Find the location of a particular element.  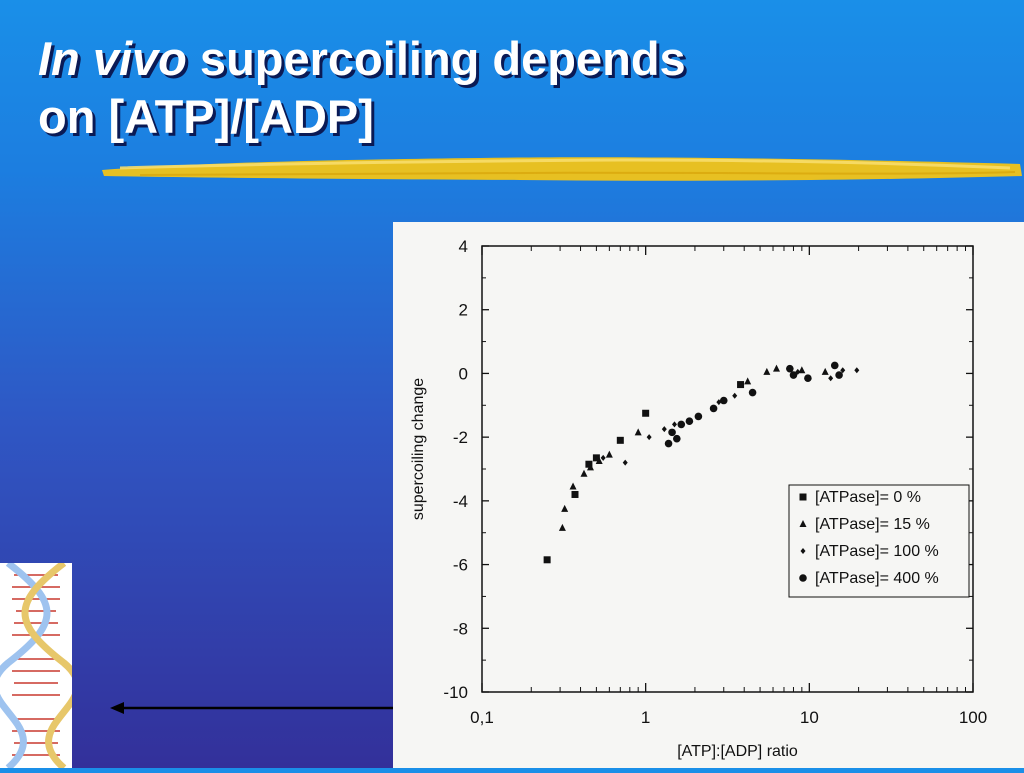

legend-label: [ATPase]= 0 % is located at coordinates (868, 497).